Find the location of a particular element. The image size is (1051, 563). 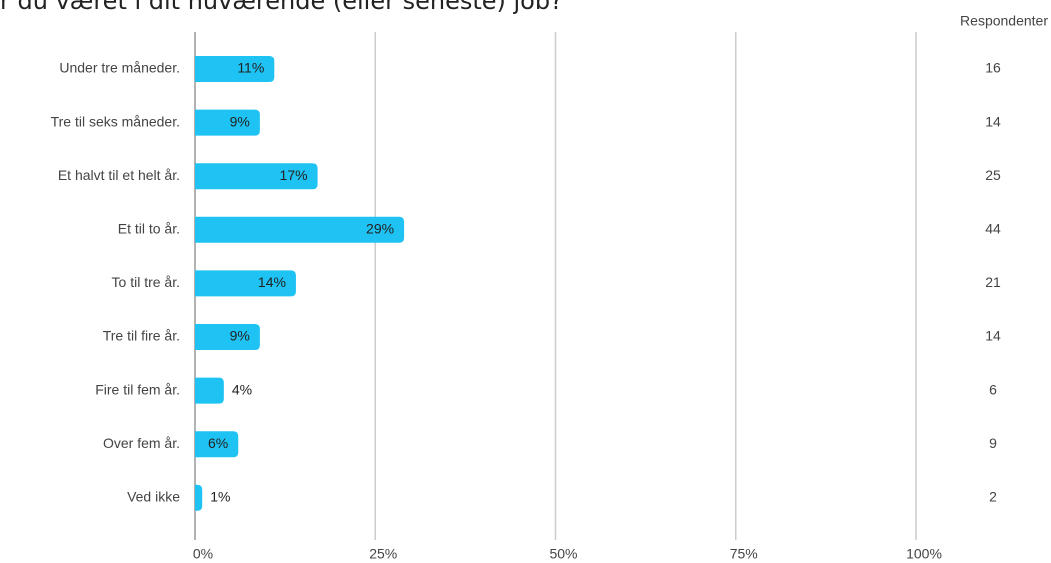

respondents-count: 44 is located at coordinates (993, 229).